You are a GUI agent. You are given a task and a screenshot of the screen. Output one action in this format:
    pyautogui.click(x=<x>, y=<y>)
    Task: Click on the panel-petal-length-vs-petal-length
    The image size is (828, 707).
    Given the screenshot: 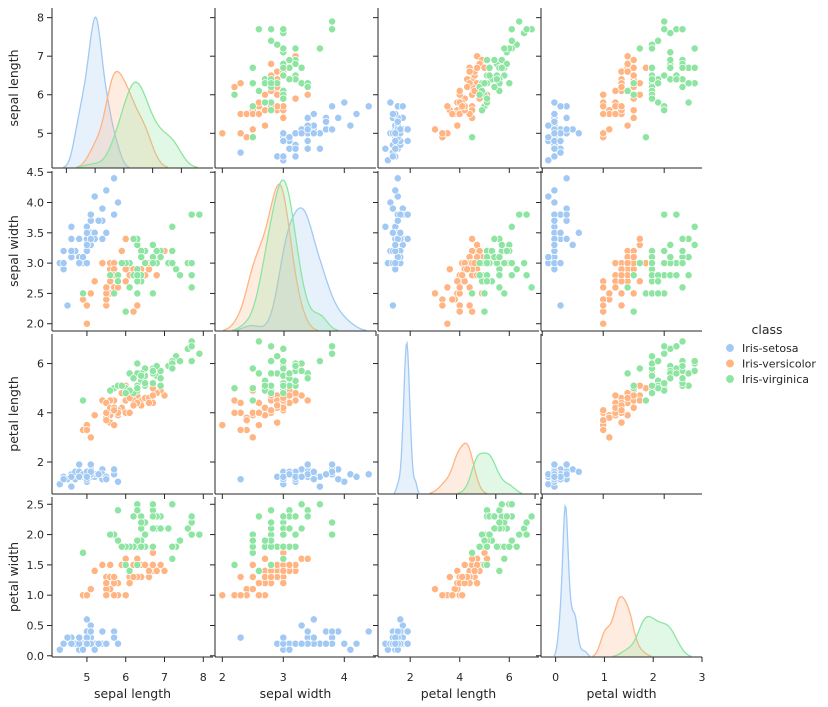 What is the action you would take?
    pyautogui.click(x=456, y=416)
    